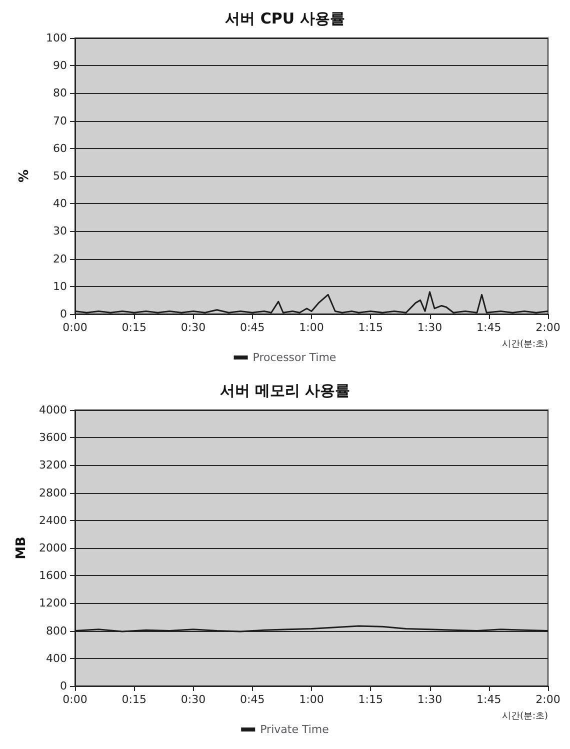 This screenshot has height=749, width=570. I want to click on y-tick-label: 2800, so click(53, 493).